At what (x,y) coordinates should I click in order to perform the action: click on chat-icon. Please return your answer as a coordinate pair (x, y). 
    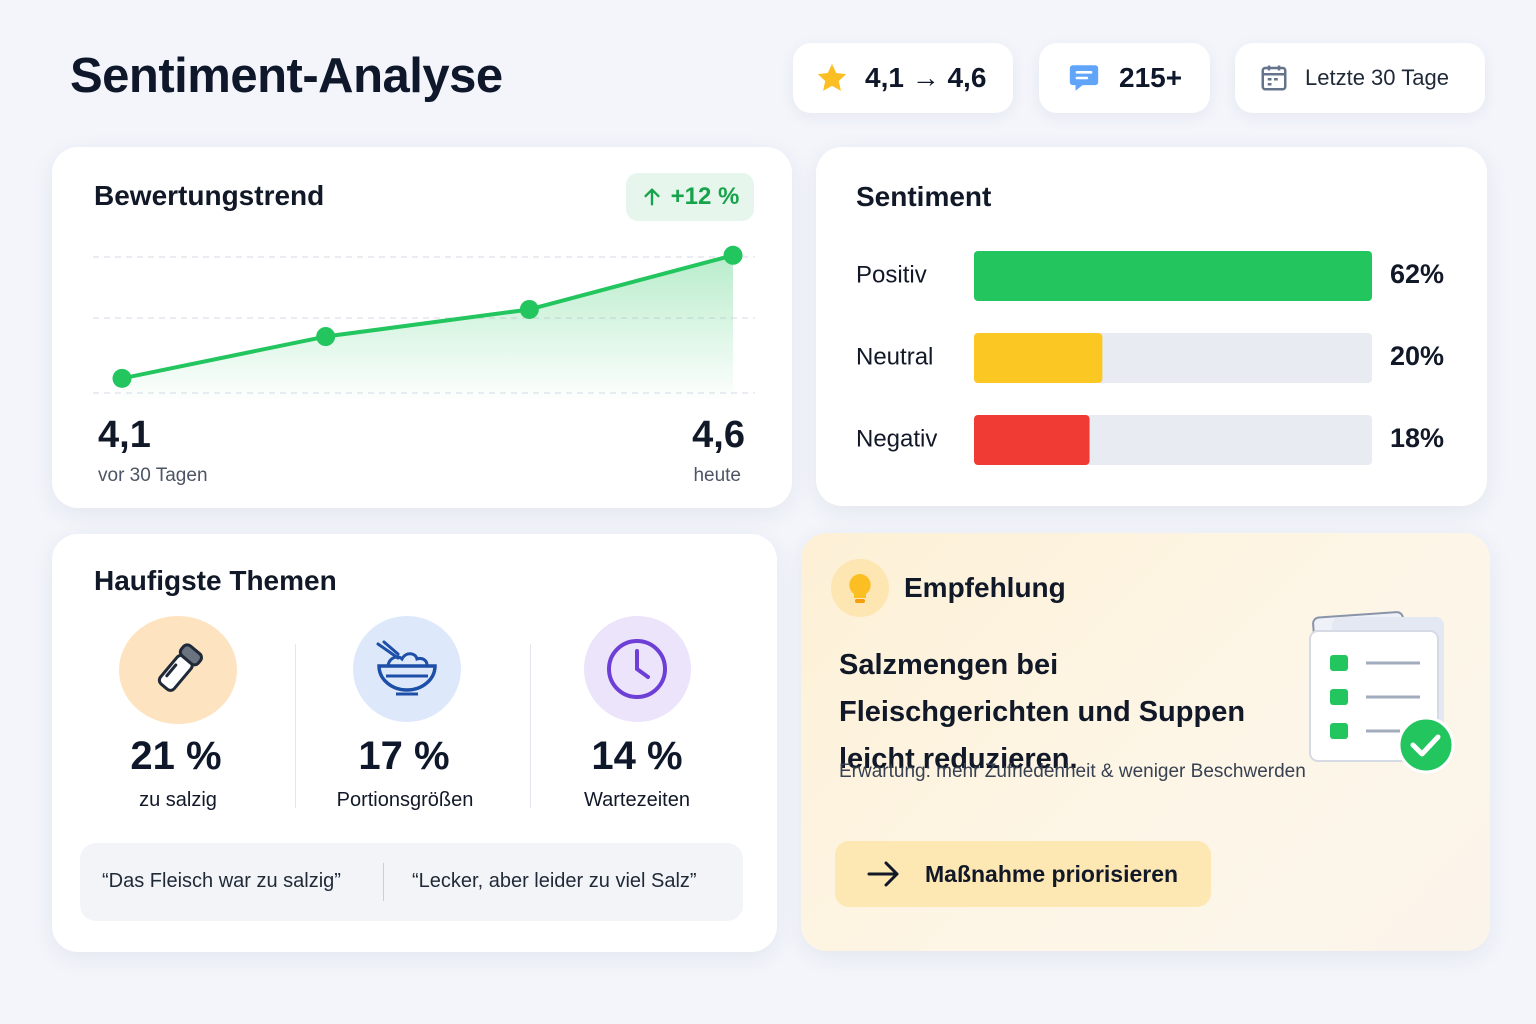
    Looking at the image, I should click on (1084, 78).